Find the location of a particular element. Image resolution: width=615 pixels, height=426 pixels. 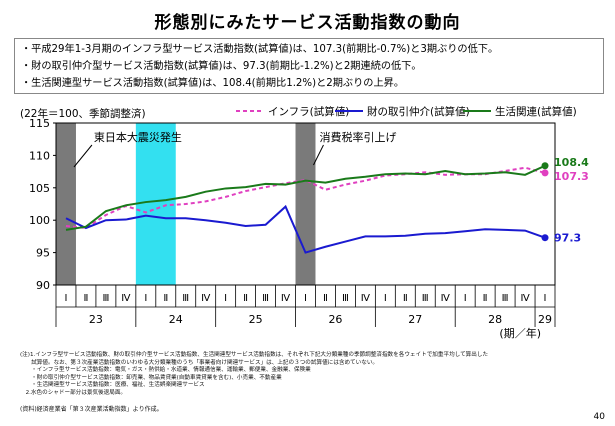

y-tick-label: 100 is located at coordinates (39, 220).